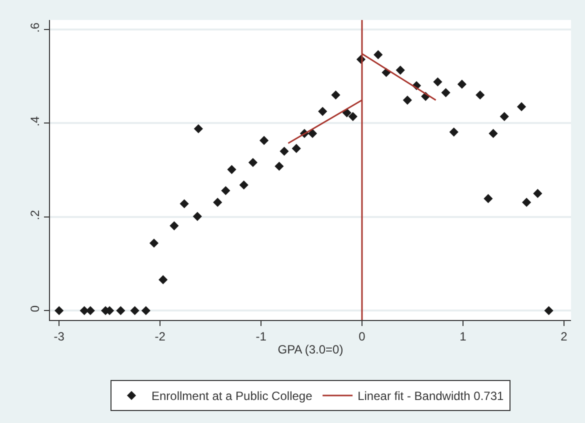  What do you see at coordinates (59, 336) in the screenshot?
I see `x-tick-label: -3` at bounding box center [59, 336].